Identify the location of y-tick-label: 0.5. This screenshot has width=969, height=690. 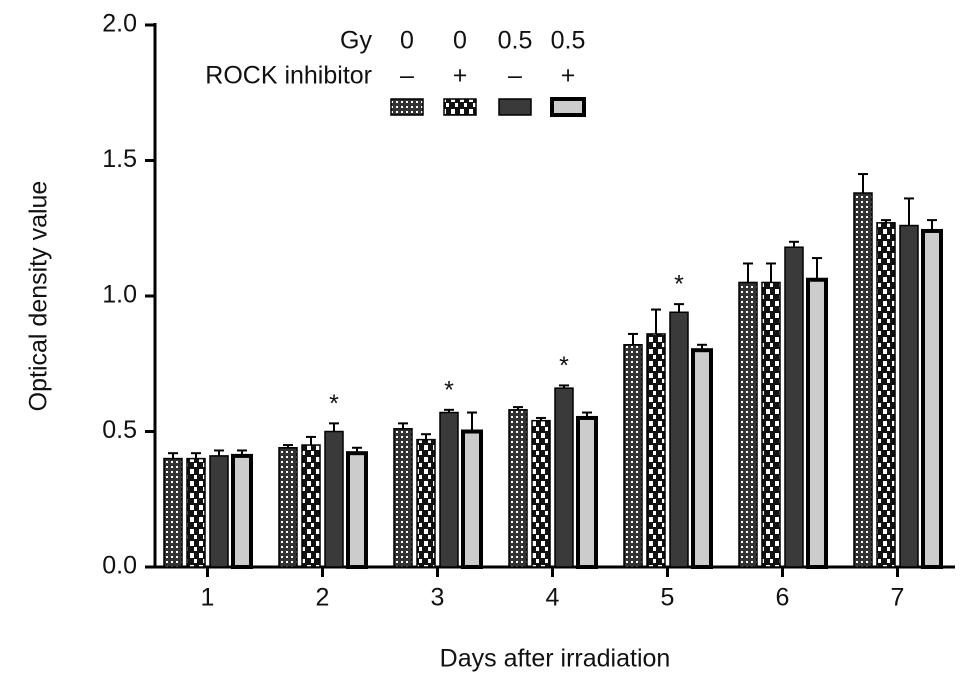
(119, 430).